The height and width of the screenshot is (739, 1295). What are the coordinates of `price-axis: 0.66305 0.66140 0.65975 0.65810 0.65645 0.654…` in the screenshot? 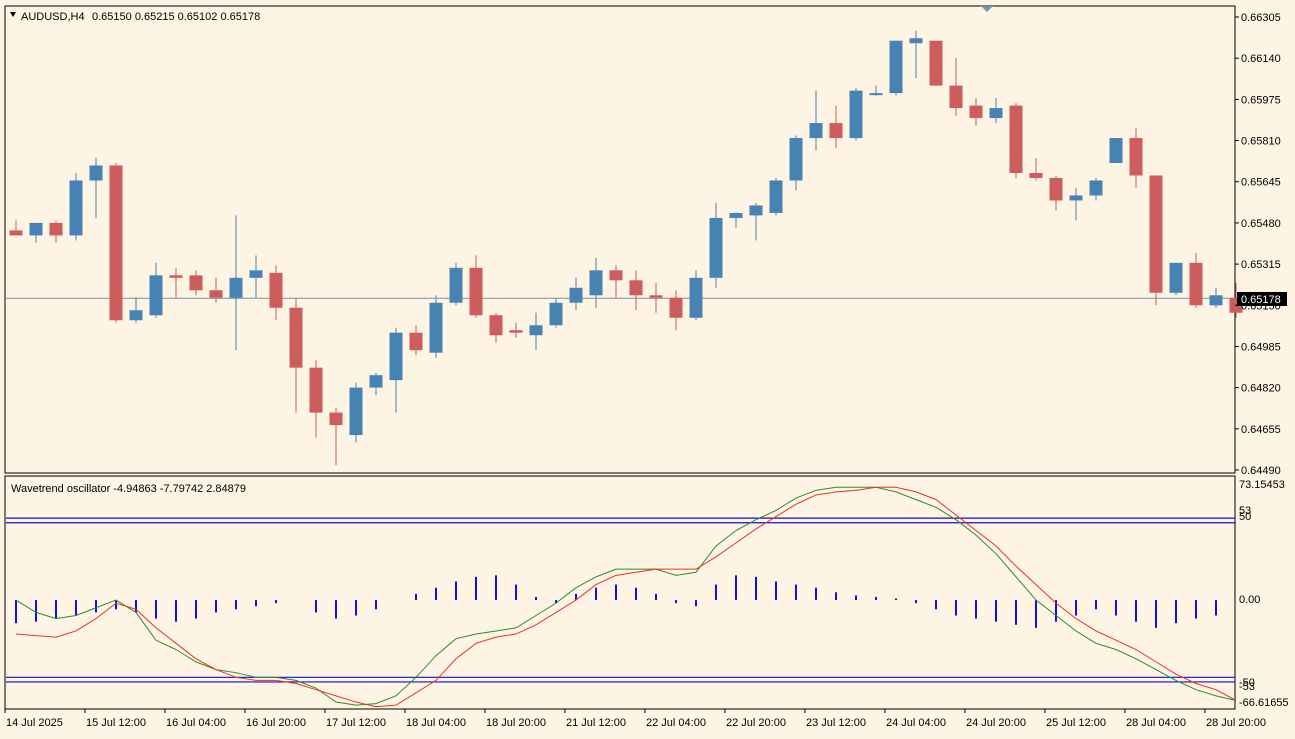 It's located at (1258, 244).